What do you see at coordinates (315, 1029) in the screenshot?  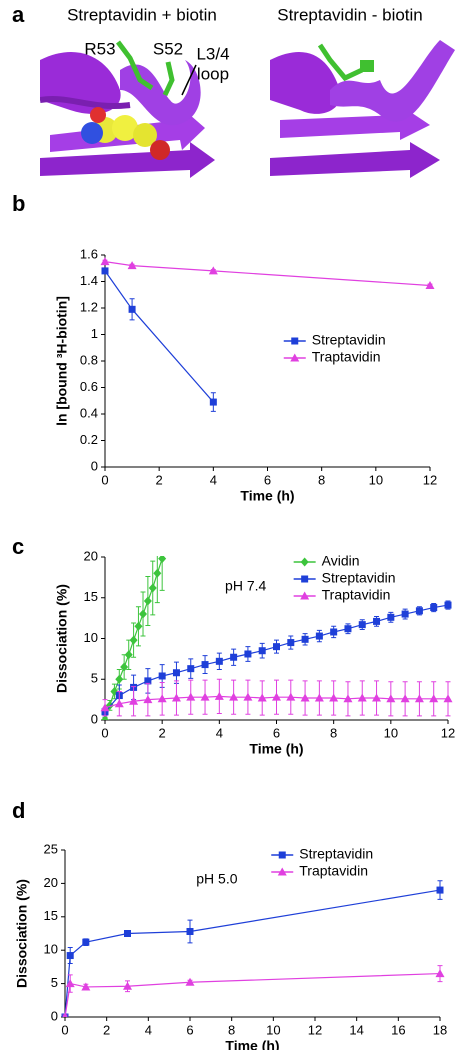 I see `x-tick-label: 12` at bounding box center [315, 1029].